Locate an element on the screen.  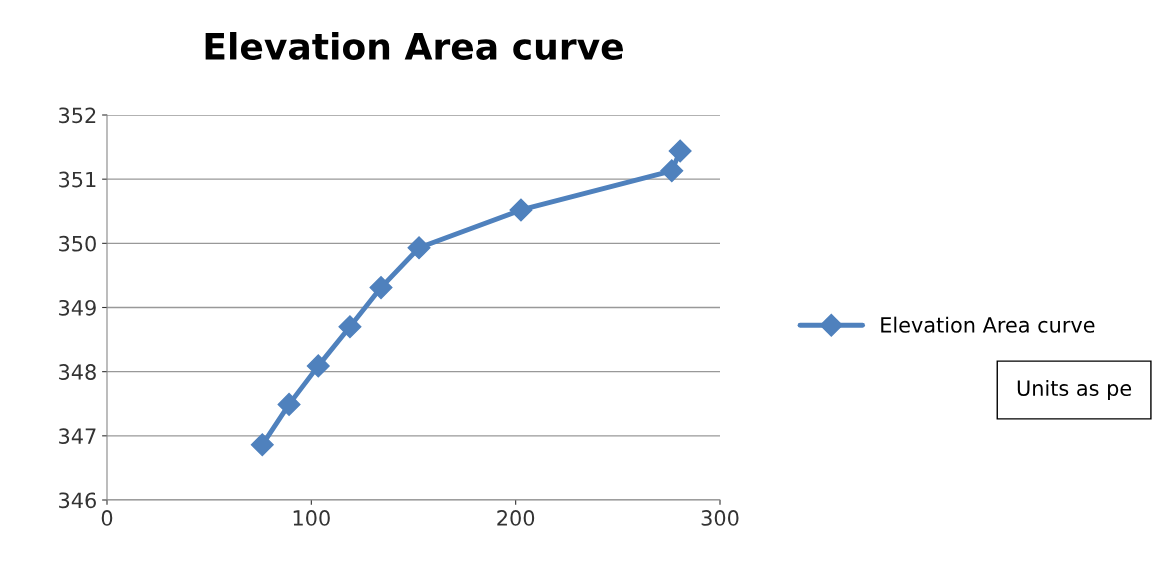
text: Units as pe is located at coordinates (1074, 390).